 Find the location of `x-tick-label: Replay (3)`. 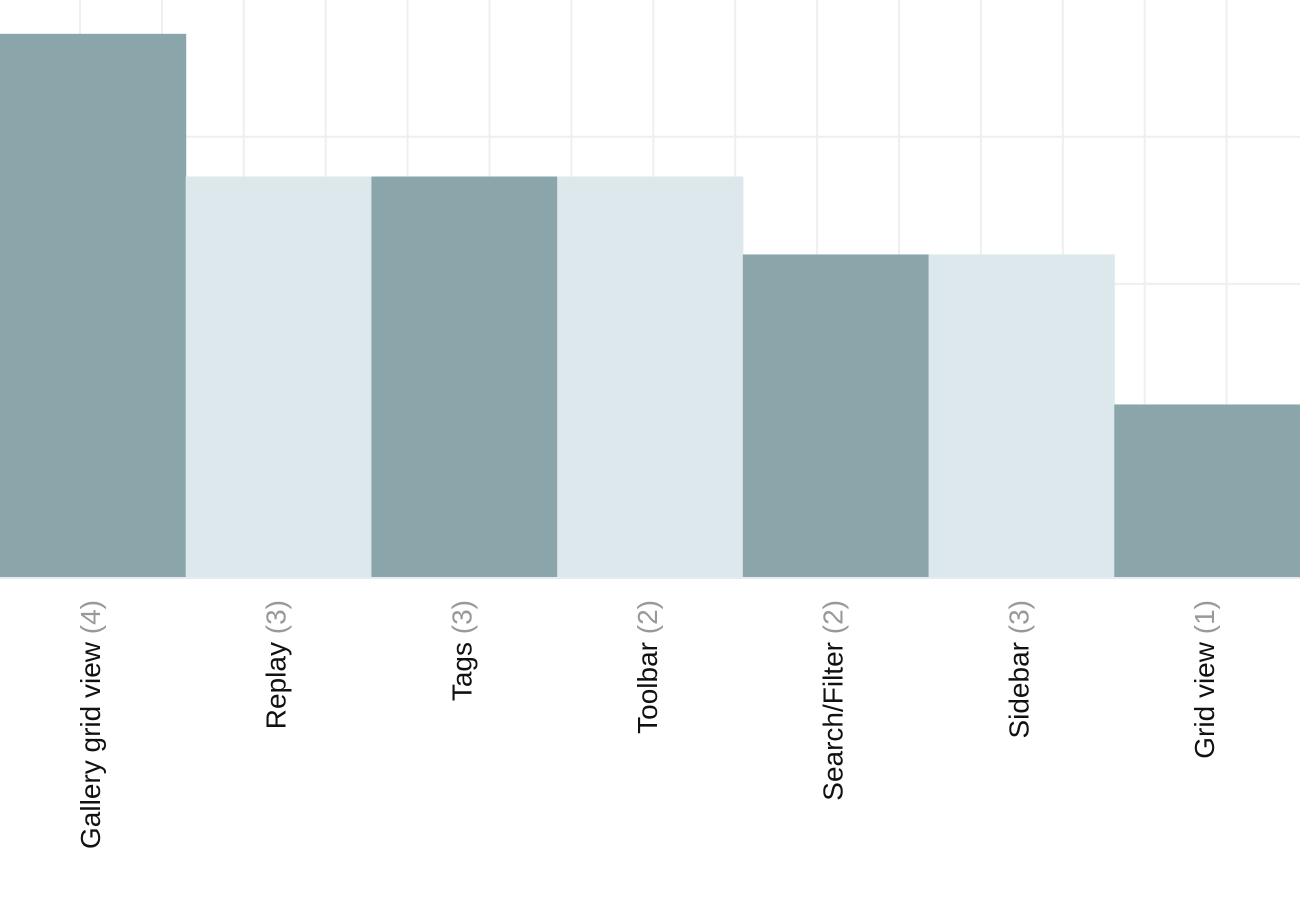

x-tick-label: Replay (3) is located at coordinates (276, 664).